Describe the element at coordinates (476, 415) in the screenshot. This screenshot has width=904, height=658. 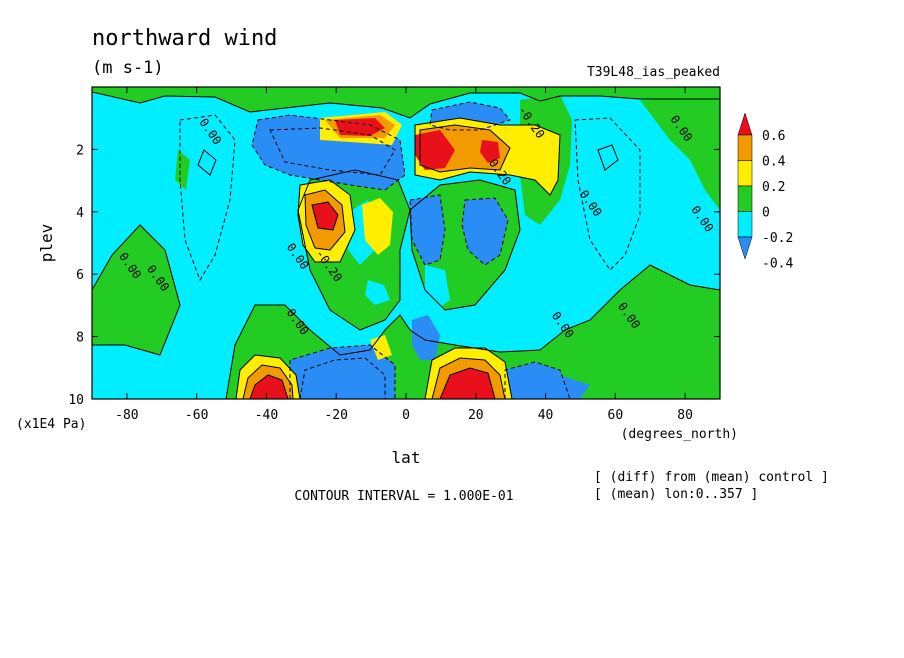
I see `x-tick-label: 20` at that location.